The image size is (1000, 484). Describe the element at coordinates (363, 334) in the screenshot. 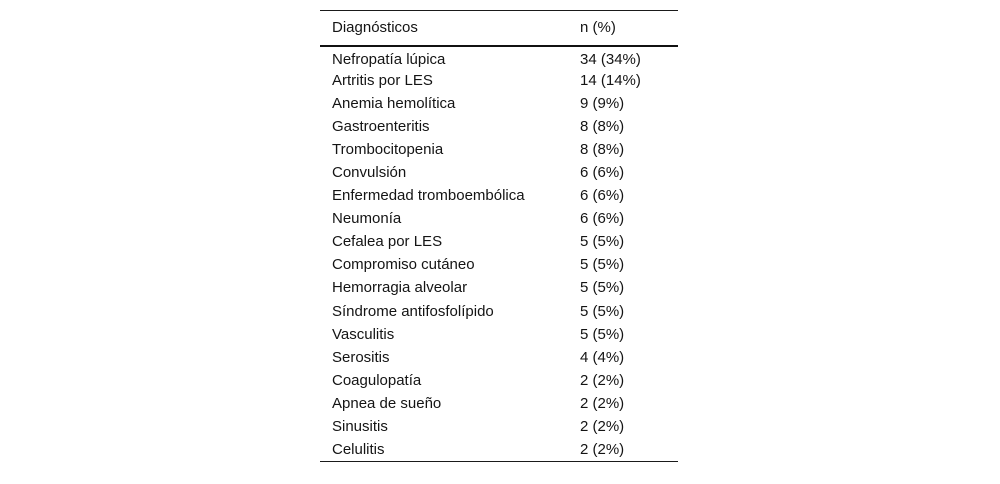

I see `diagnosis-cell: Vasculitis` at that location.